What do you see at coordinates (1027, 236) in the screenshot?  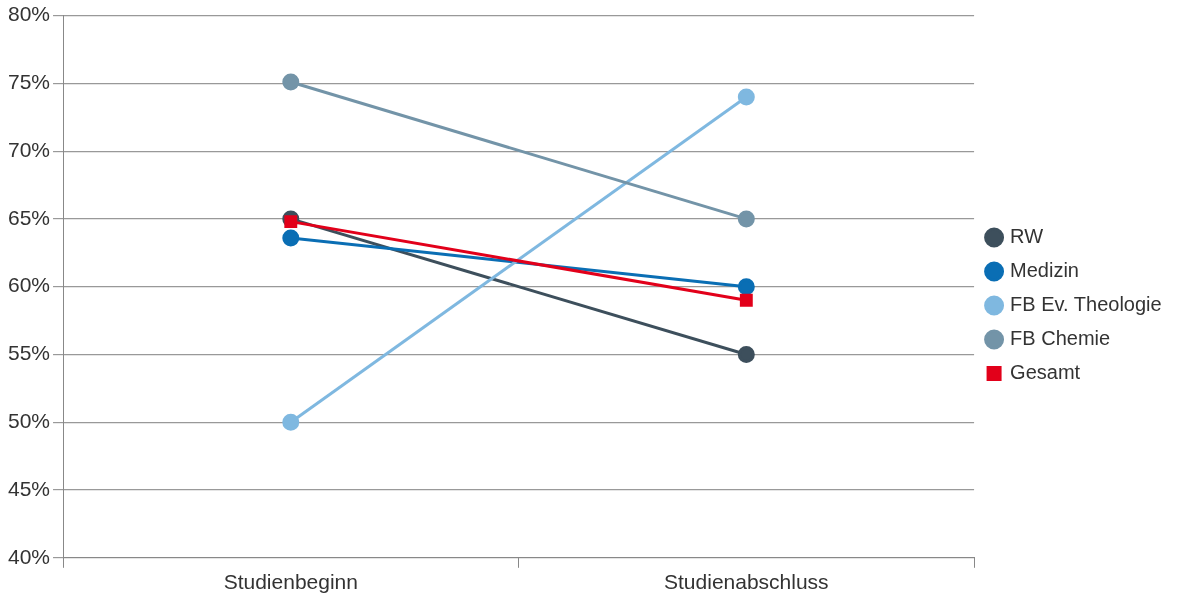 I see `legend-label: RW` at bounding box center [1027, 236].